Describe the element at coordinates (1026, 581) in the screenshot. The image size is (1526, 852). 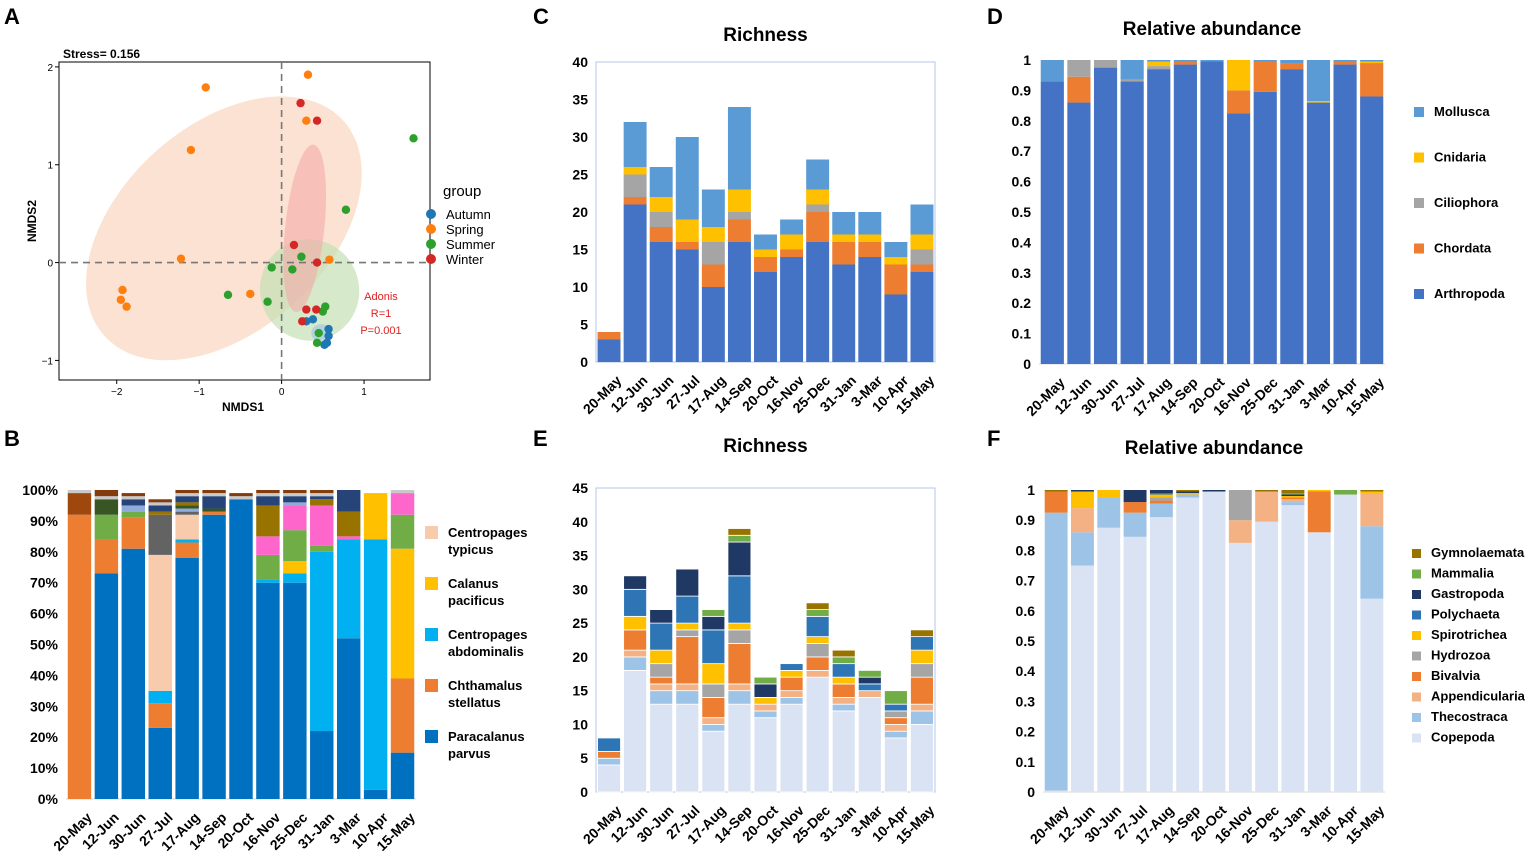
I see `y-tick-label: 0.7` at that location.